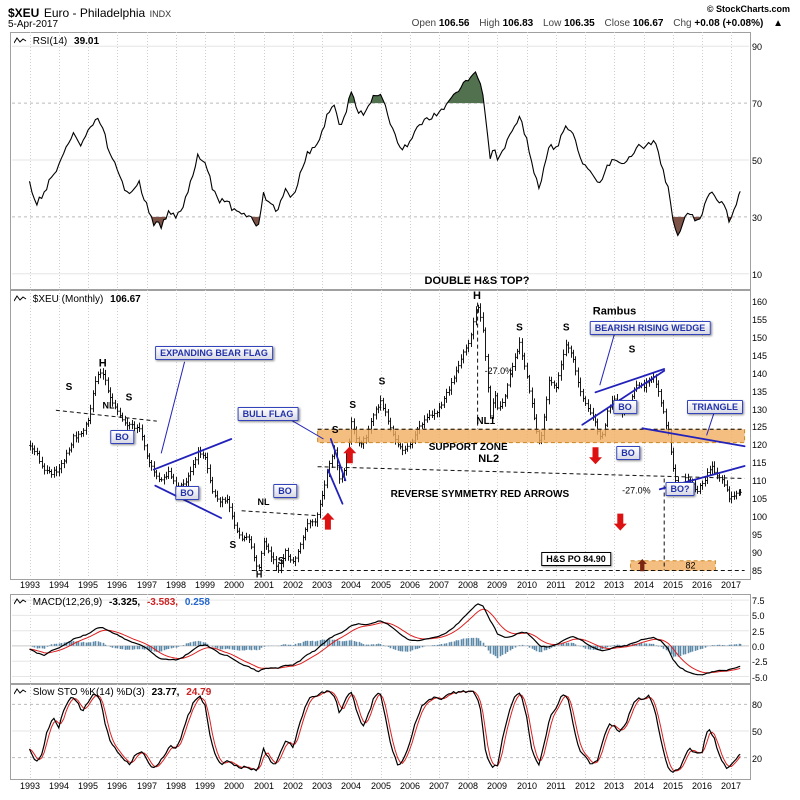  Describe the element at coordinates (176, 585) in the screenshot. I see `x-axis-year: 1998` at that location.